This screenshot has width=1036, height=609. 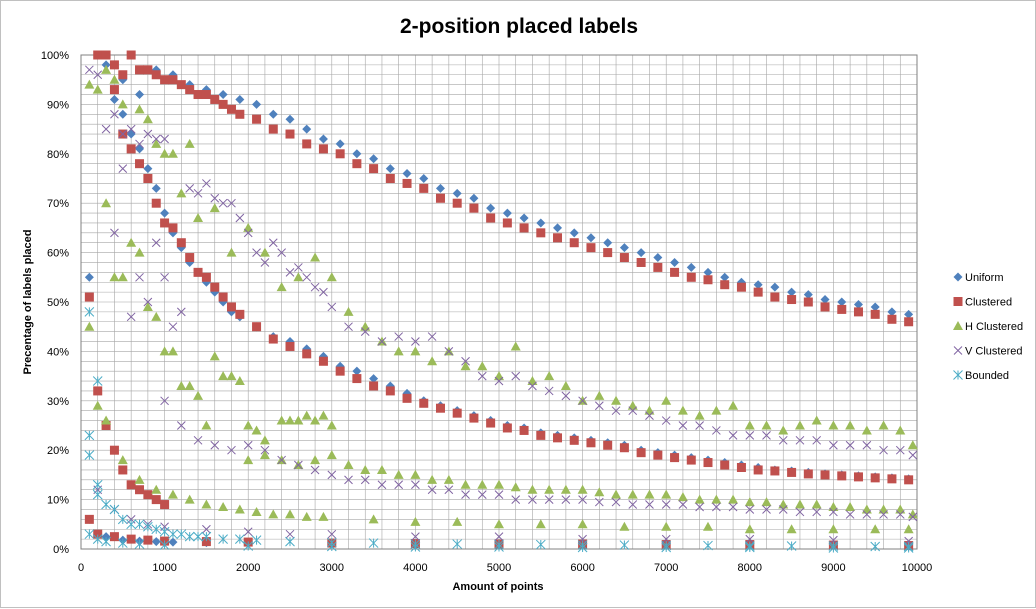 What do you see at coordinates (58, 451) in the screenshot?
I see `y-tick-label: 20%` at bounding box center [58, 451].